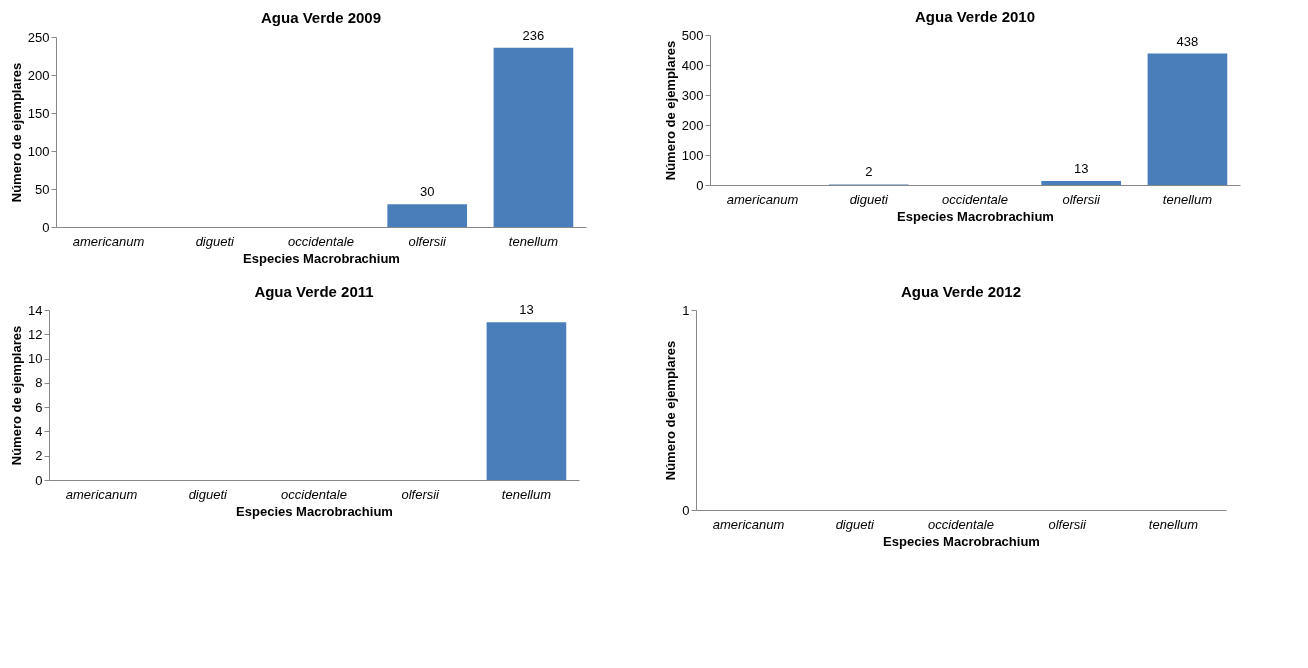 The height and width of the screenshot is (668, 1308). I want to click on y-tick-label: 6, so click(39, 407).